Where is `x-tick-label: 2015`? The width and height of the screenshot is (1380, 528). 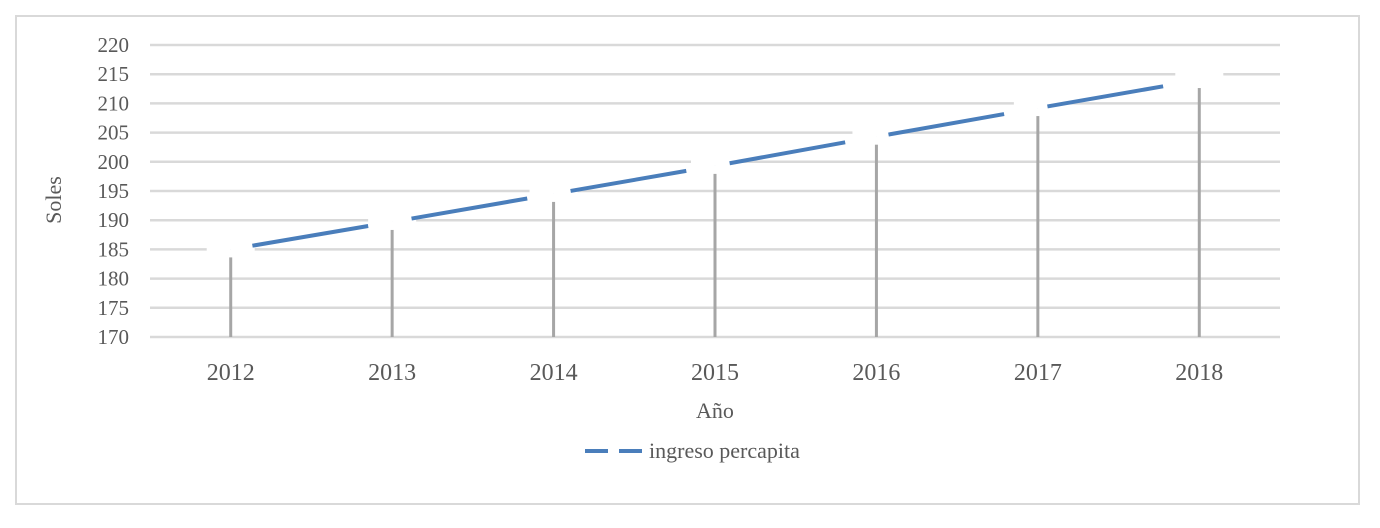 x-tick-label: 2015 is located at coordinates (715, 373).